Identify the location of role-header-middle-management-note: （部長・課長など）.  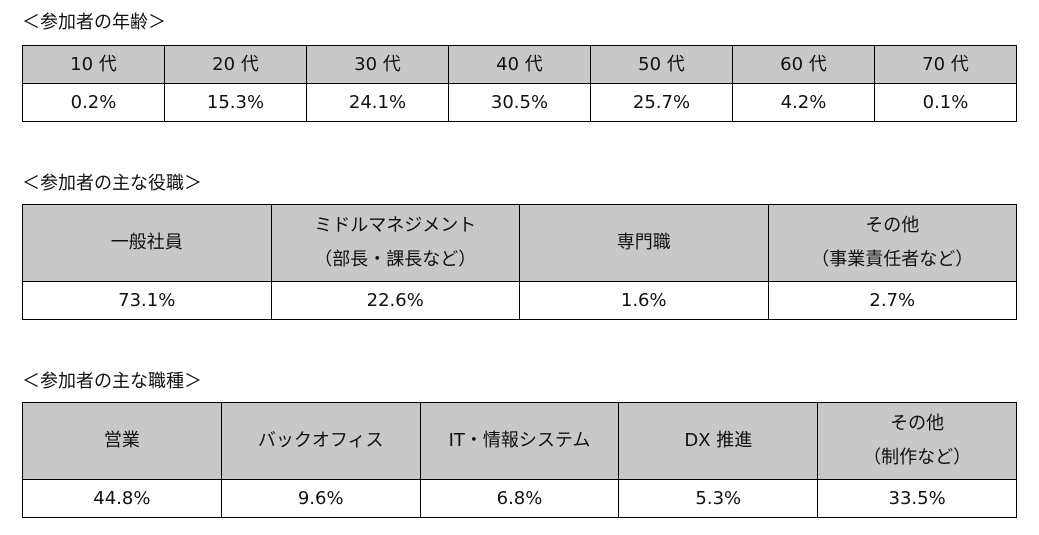
(395, 259).